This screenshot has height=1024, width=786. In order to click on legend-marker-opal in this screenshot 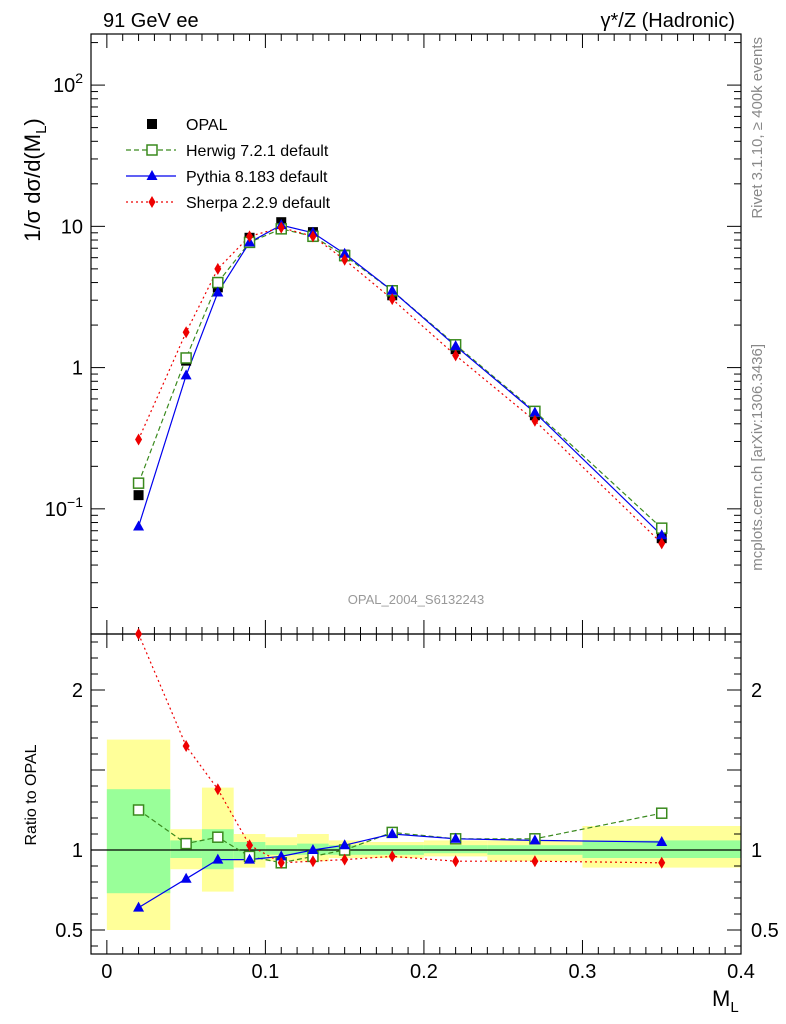, I will do `click(152, 124)`.